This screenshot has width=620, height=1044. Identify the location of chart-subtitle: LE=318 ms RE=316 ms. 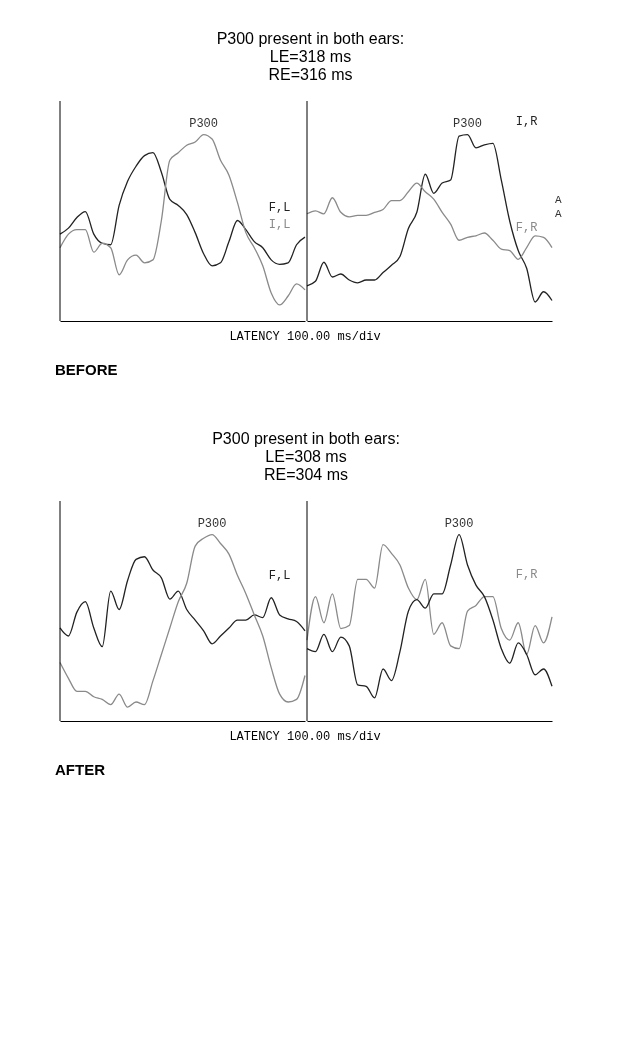
(310, 65).